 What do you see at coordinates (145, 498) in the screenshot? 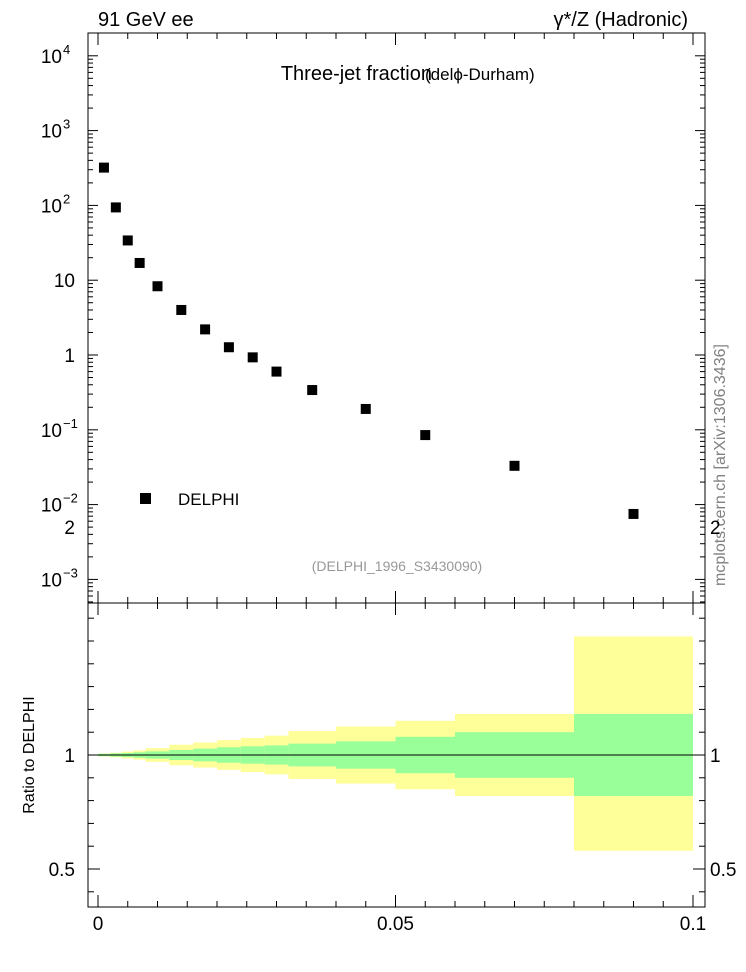
I see `legend-marker` at bounding box center [145, 498].